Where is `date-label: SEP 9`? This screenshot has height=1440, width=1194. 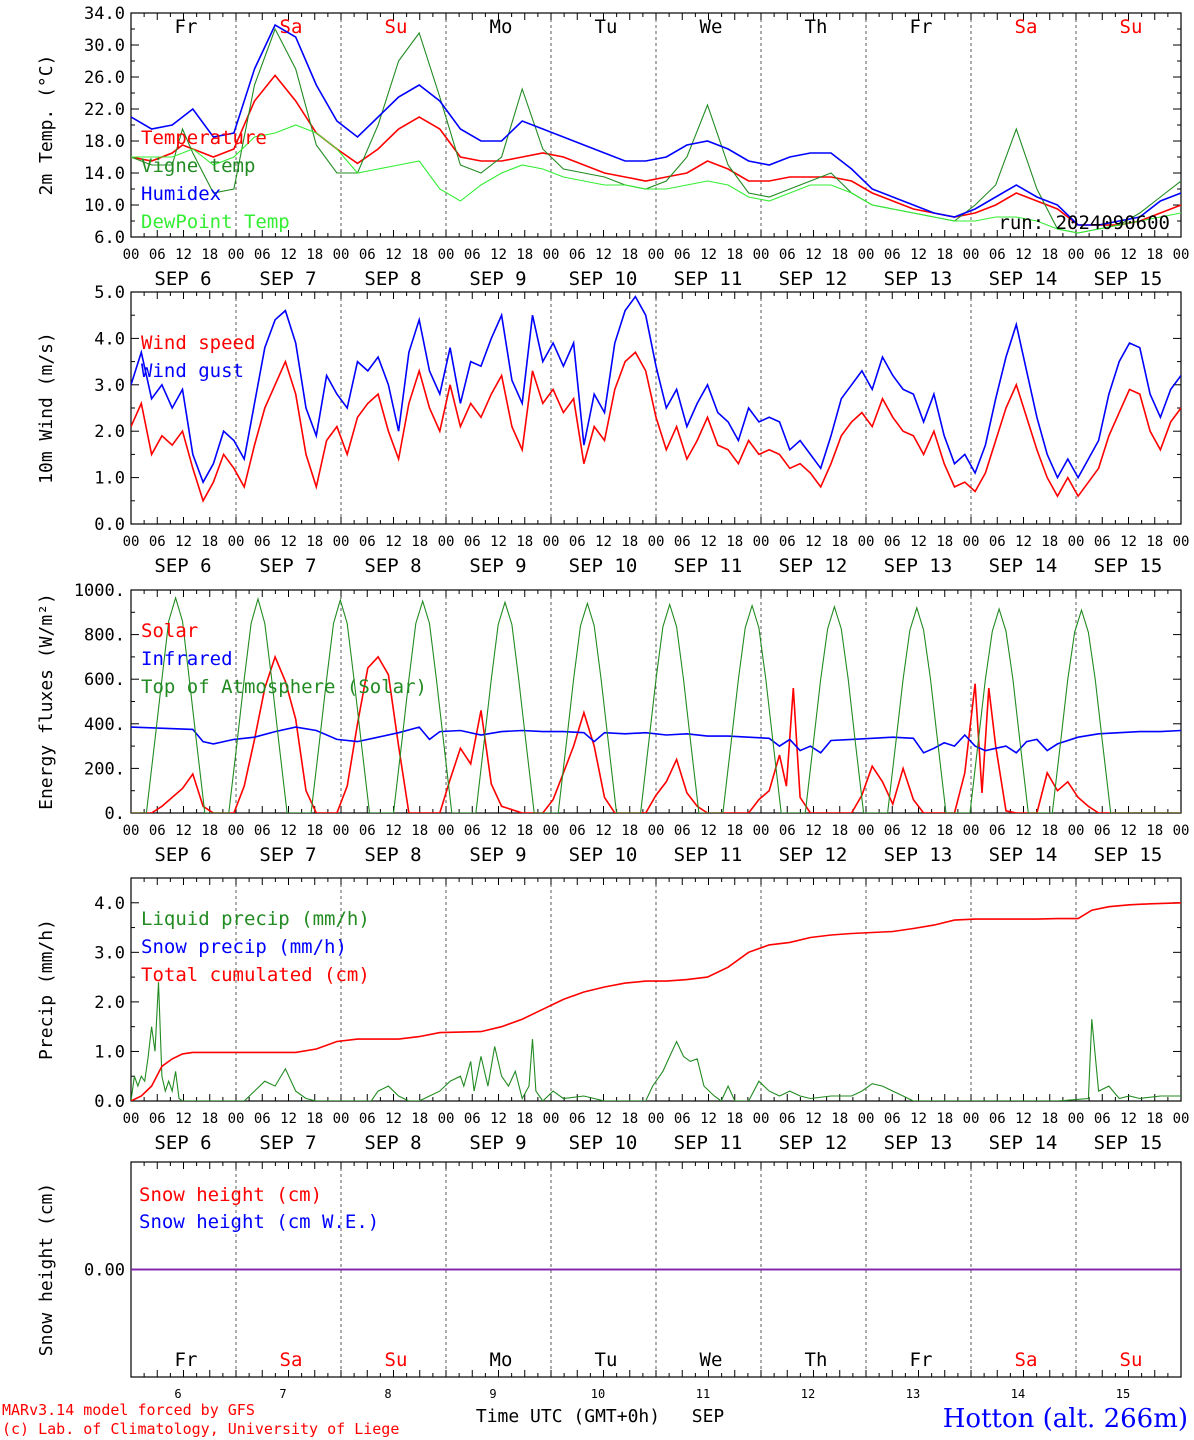
date-label: SEP 9 is located at coordinates (497, 1143).